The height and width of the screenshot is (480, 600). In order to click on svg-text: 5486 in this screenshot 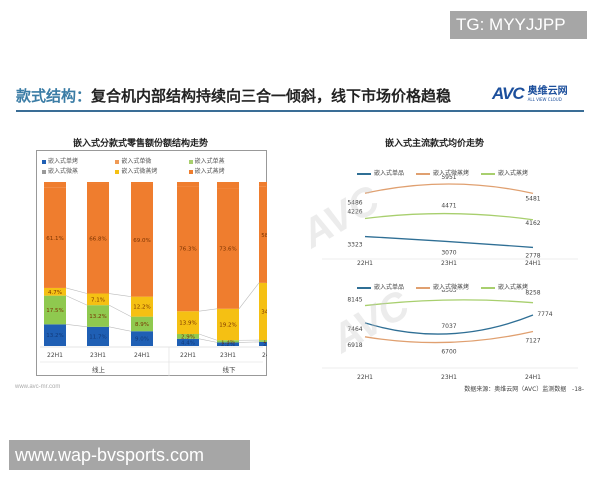, I will do `click(354, 202)`.